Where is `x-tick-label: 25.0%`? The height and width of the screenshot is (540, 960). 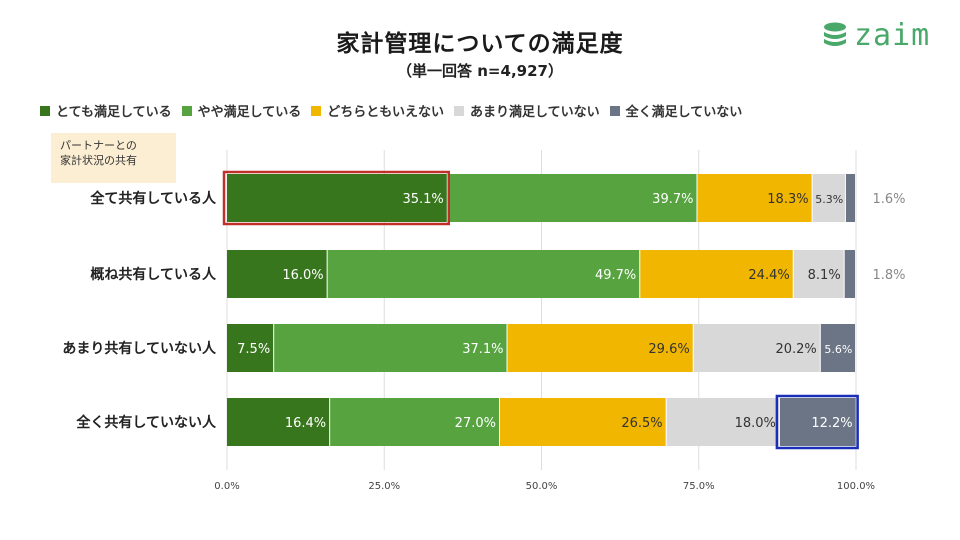 x-tick-label: 25.0% is located at coordinates (384, 486).